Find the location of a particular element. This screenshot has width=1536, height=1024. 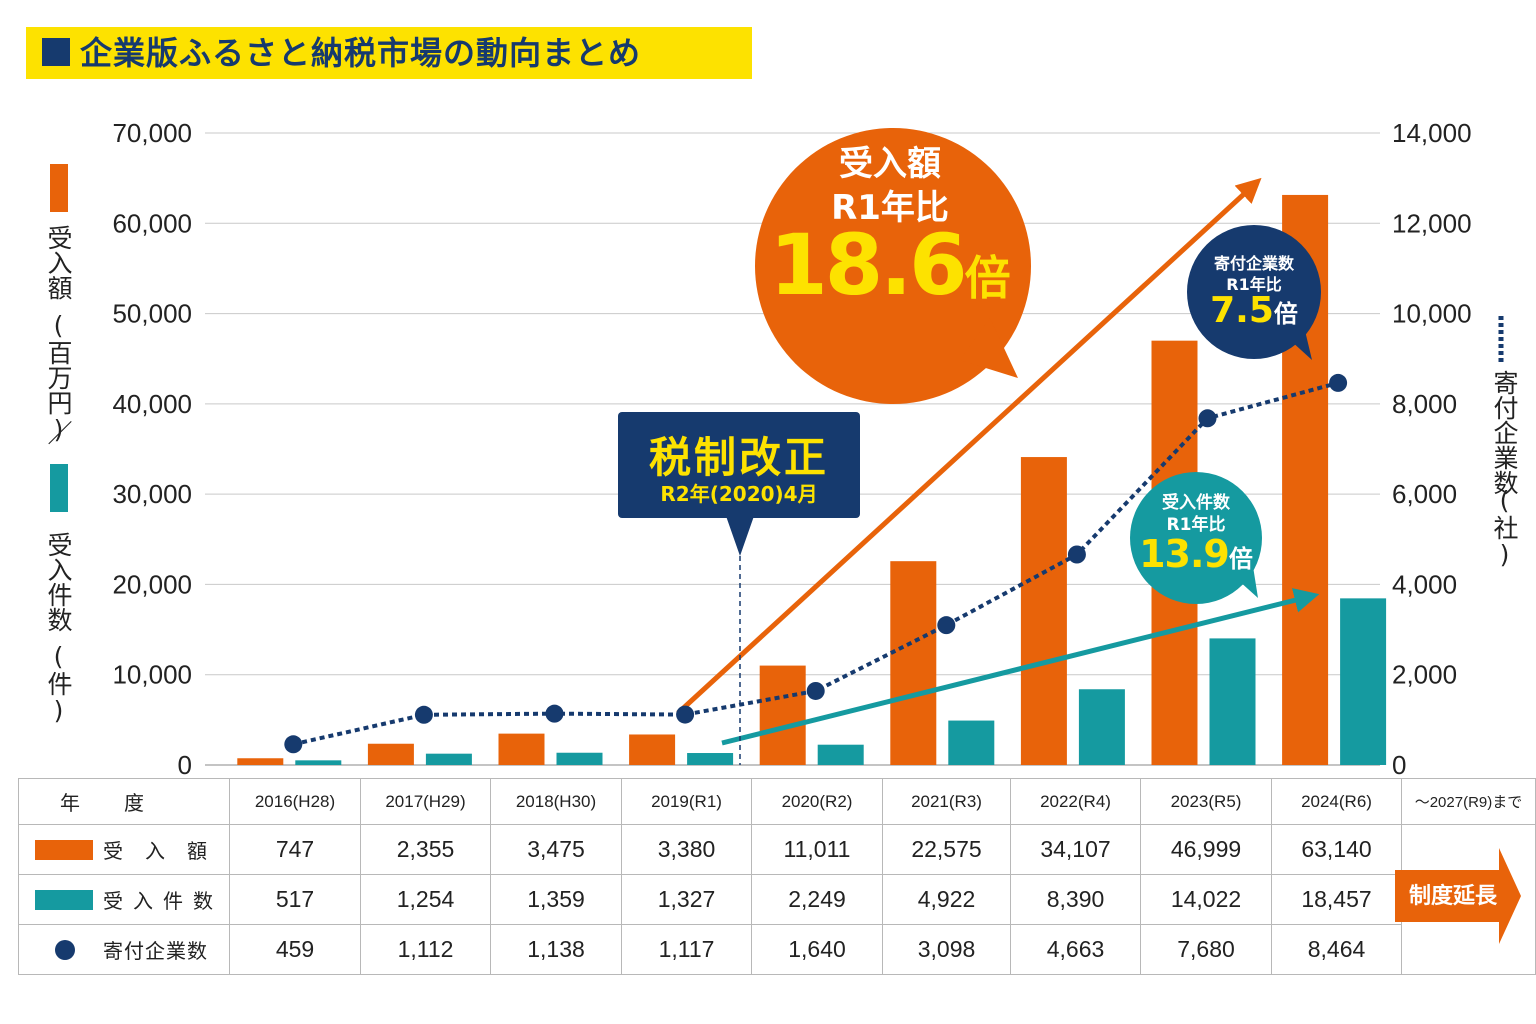

y-right-tick-label: 0 is located at coordinates (1399, 765).